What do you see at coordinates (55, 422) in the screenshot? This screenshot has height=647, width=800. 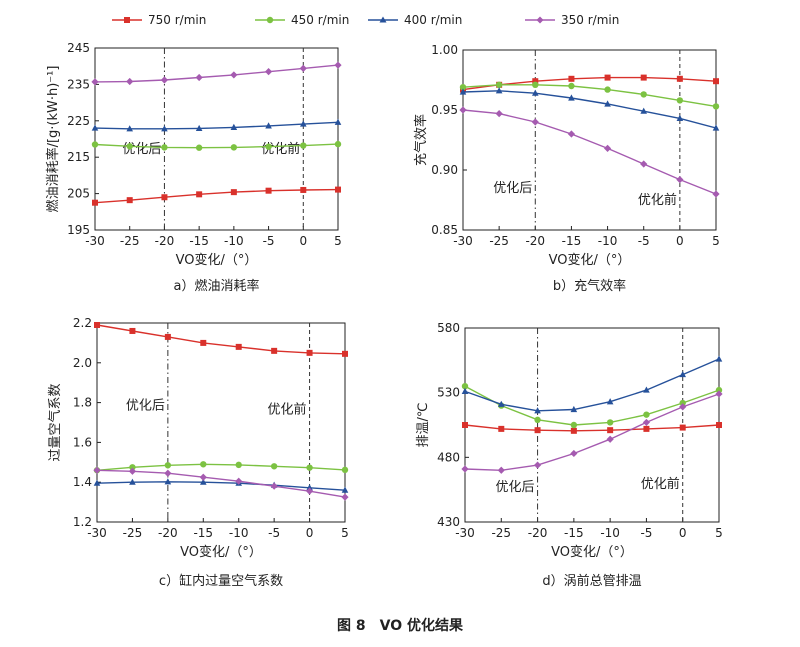 I see `y-axis-label: 过量空气系数` at bounding box center [55, 422].